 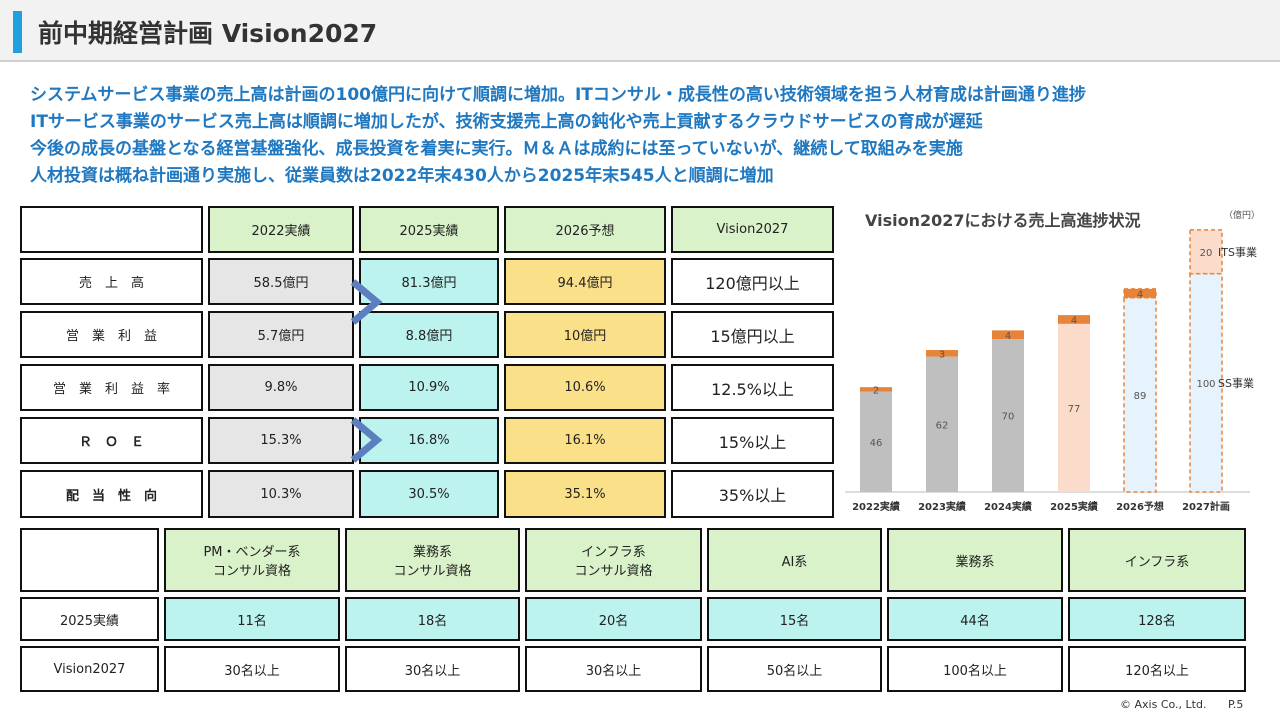 I want to click on data-label: 77, so click(x=1074, y=409).